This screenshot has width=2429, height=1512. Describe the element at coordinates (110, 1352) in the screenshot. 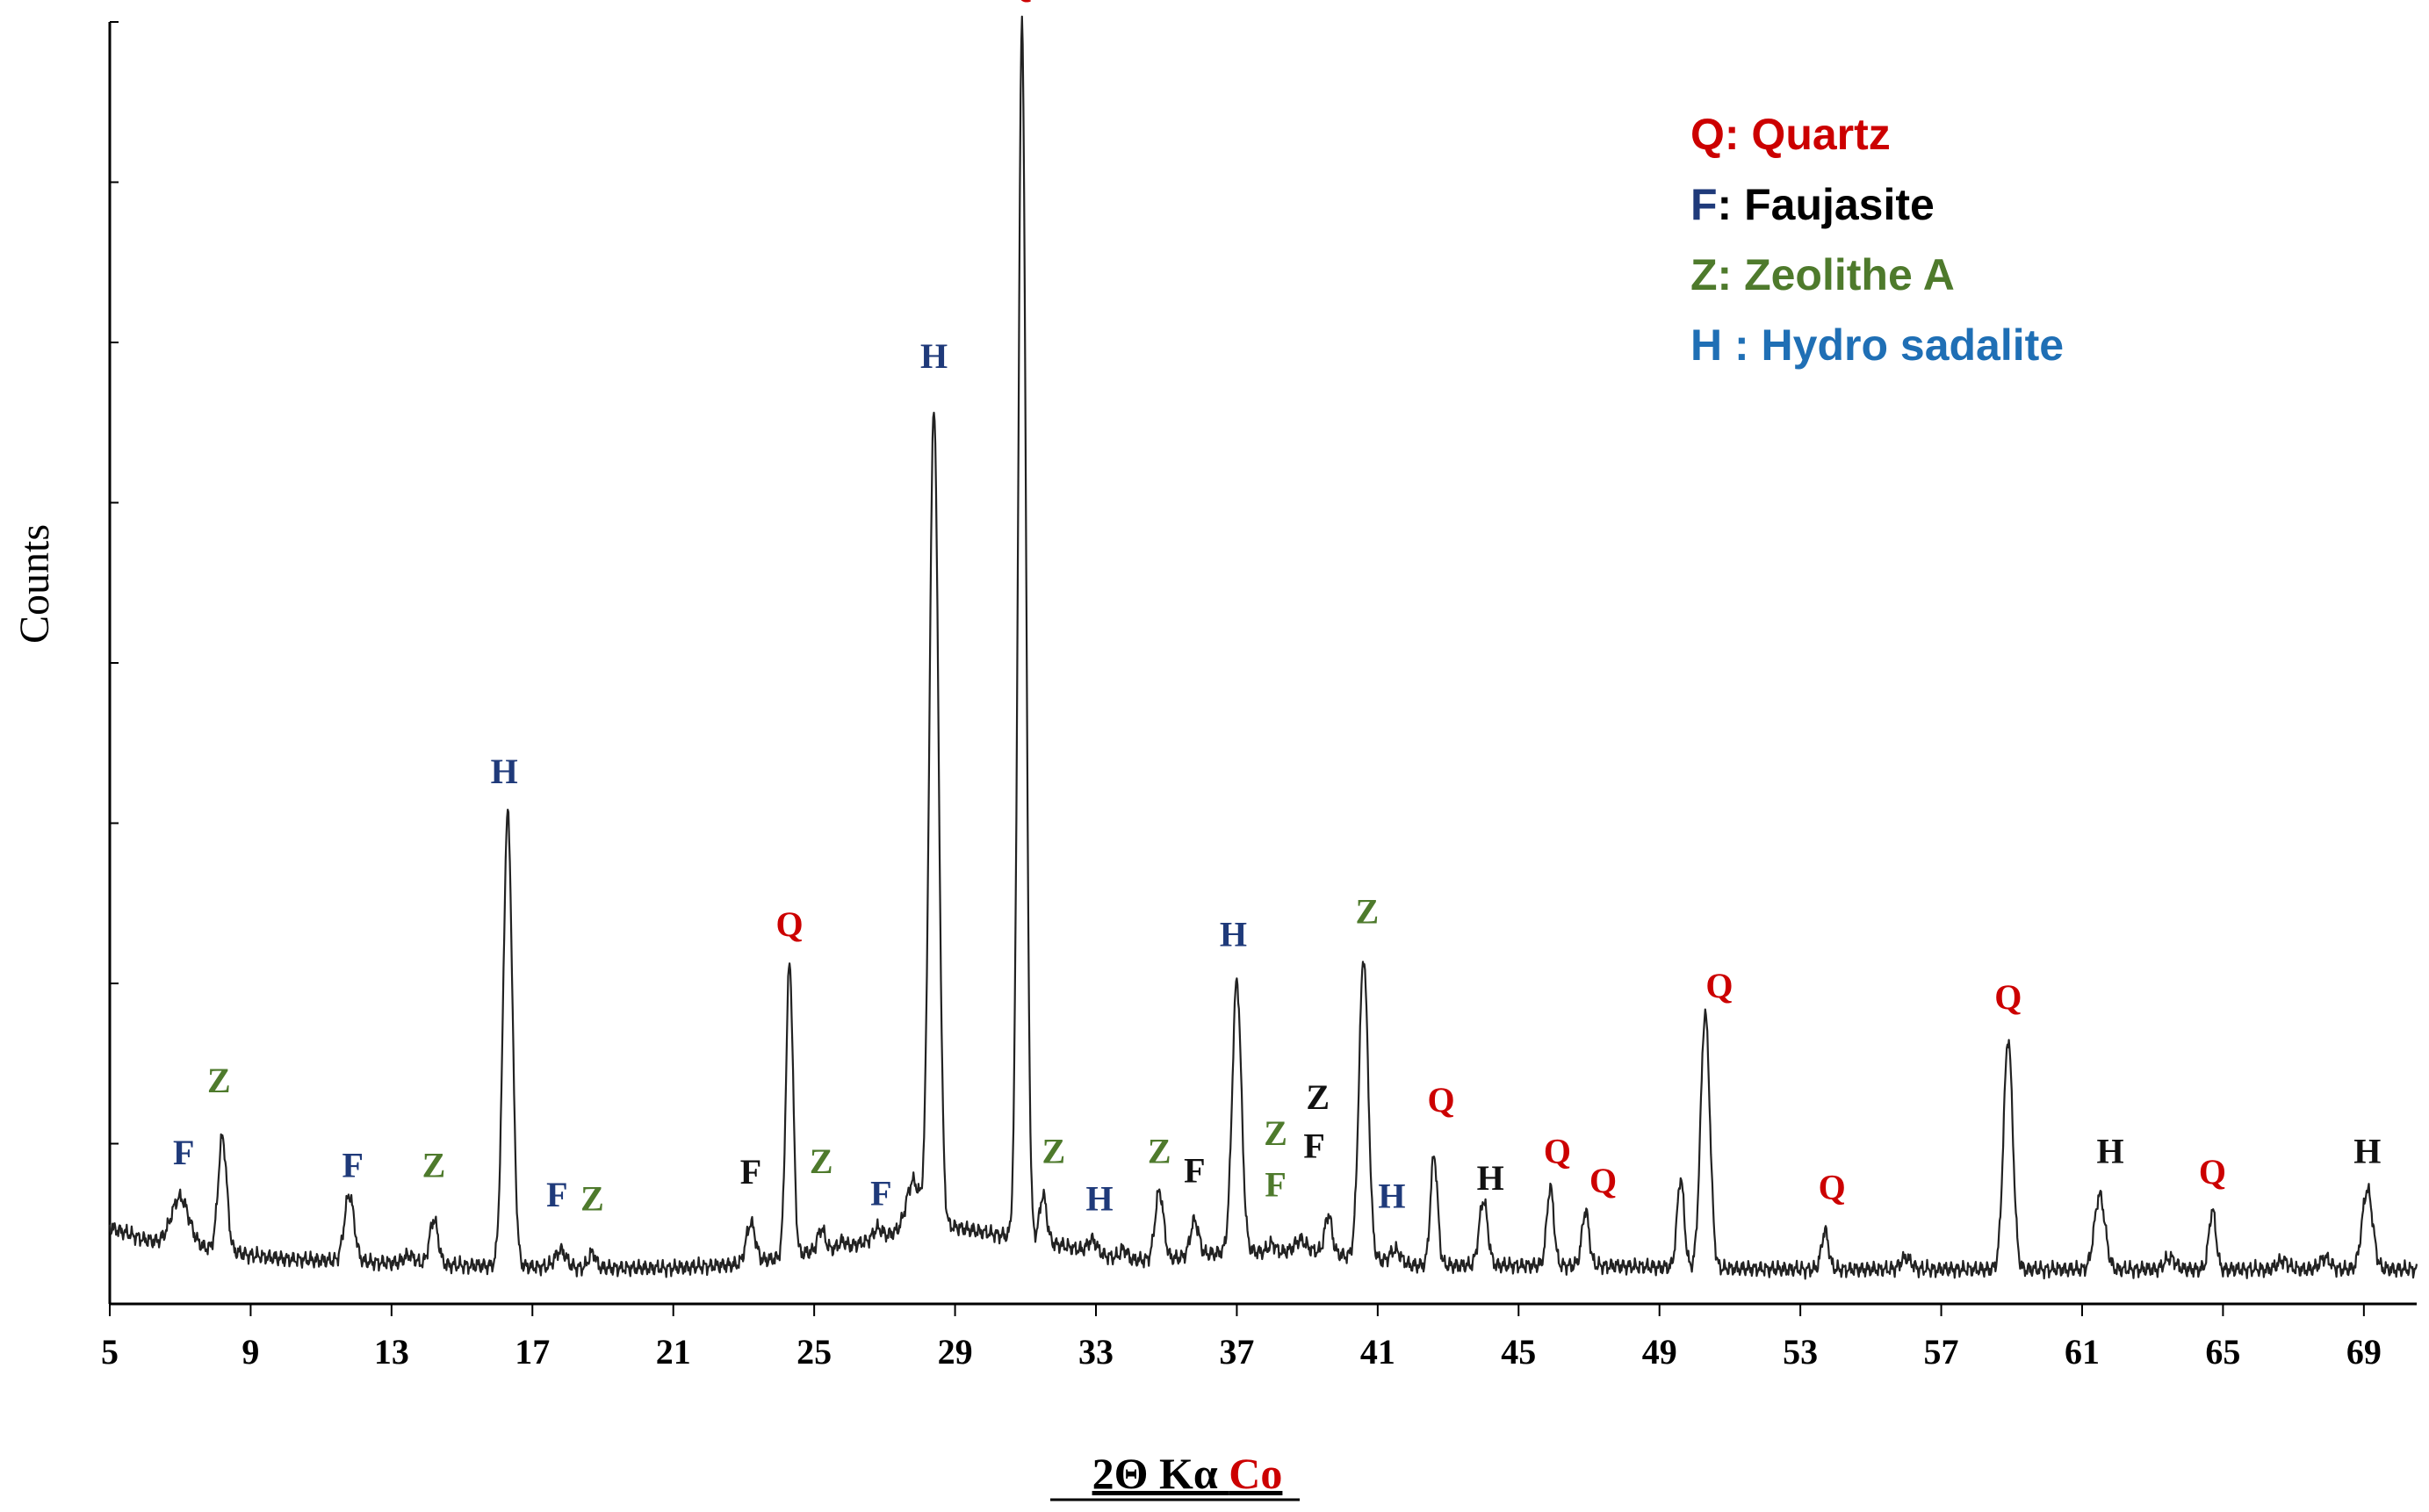

I see `x-tick-label: 5` at that location.